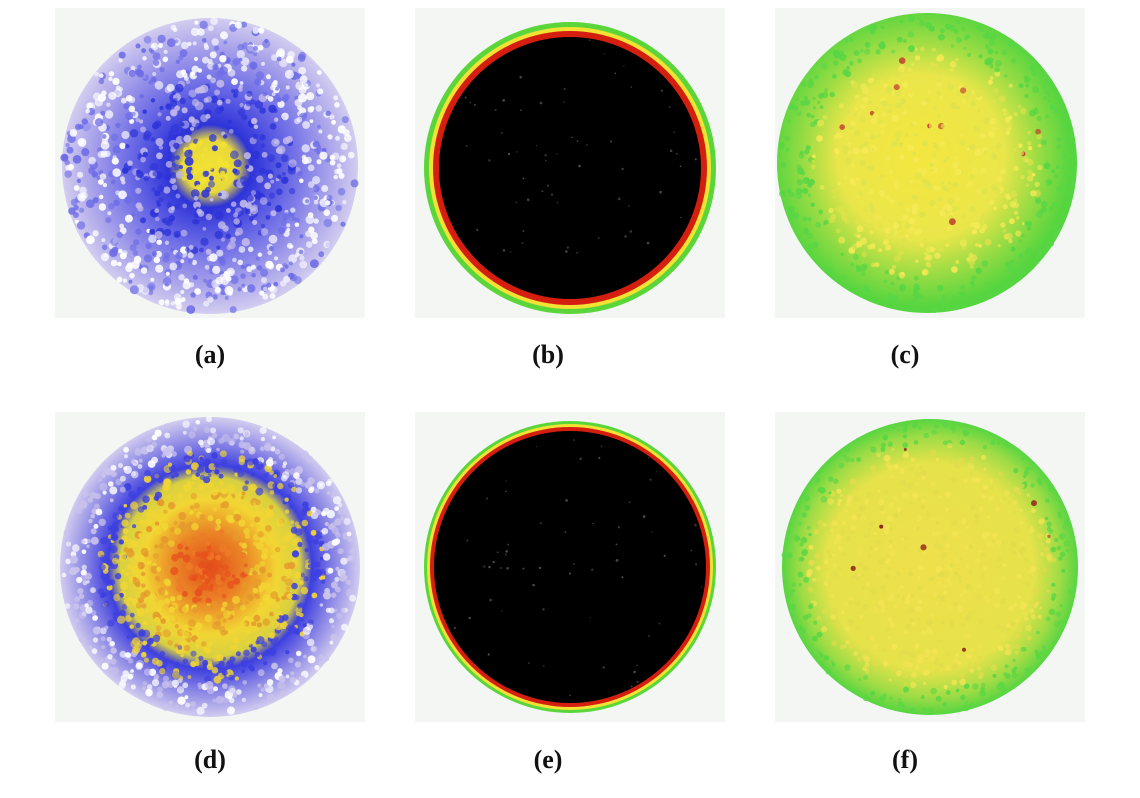  What do you see at coordinates (210, 163) in the screenshot?
I see `panel-a` at bounding box center [210, 163].